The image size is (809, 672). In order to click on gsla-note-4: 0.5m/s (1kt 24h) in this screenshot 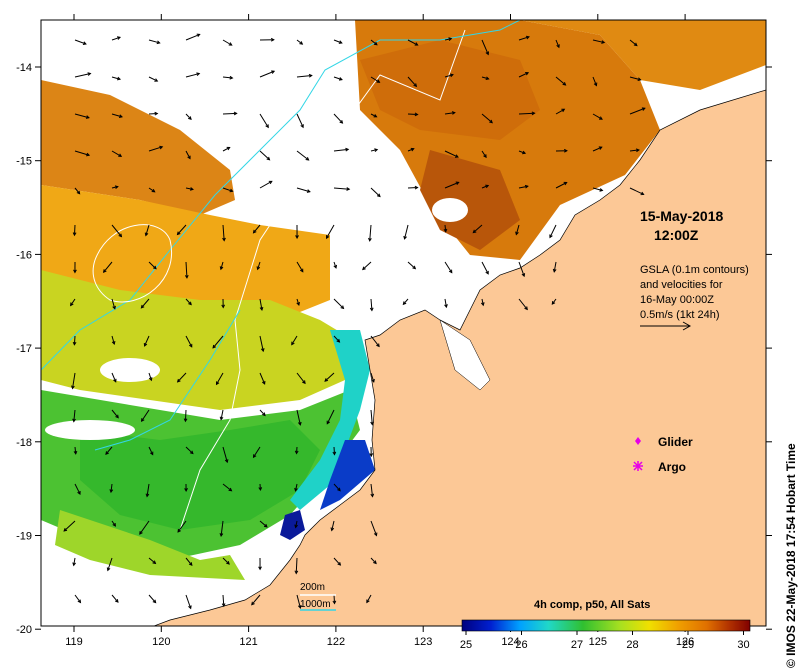, I will do `click(680, 315)`.